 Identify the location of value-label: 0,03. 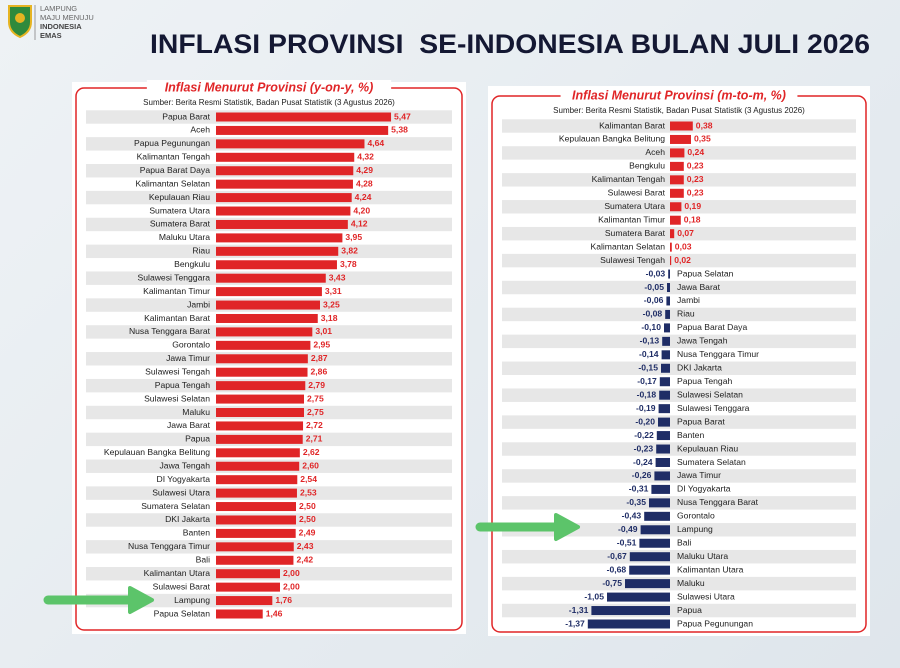
(683, 246).